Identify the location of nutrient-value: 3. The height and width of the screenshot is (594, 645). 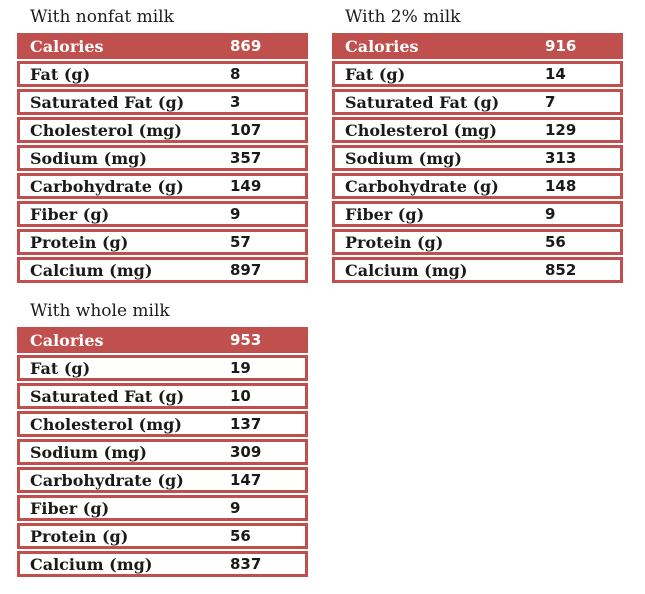
(235, 102).